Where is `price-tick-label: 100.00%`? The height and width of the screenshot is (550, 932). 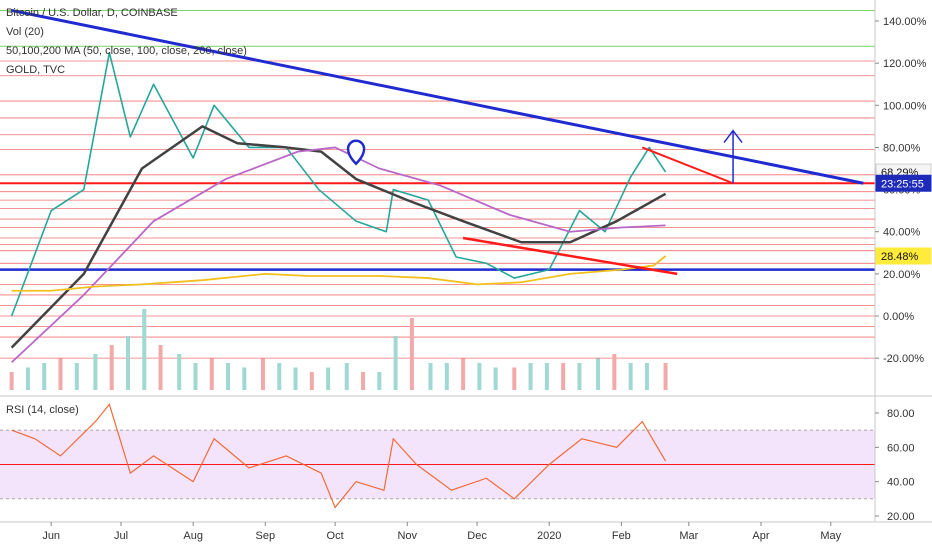 price-tick-label: 100.00% is located at coordinates (905, 106).